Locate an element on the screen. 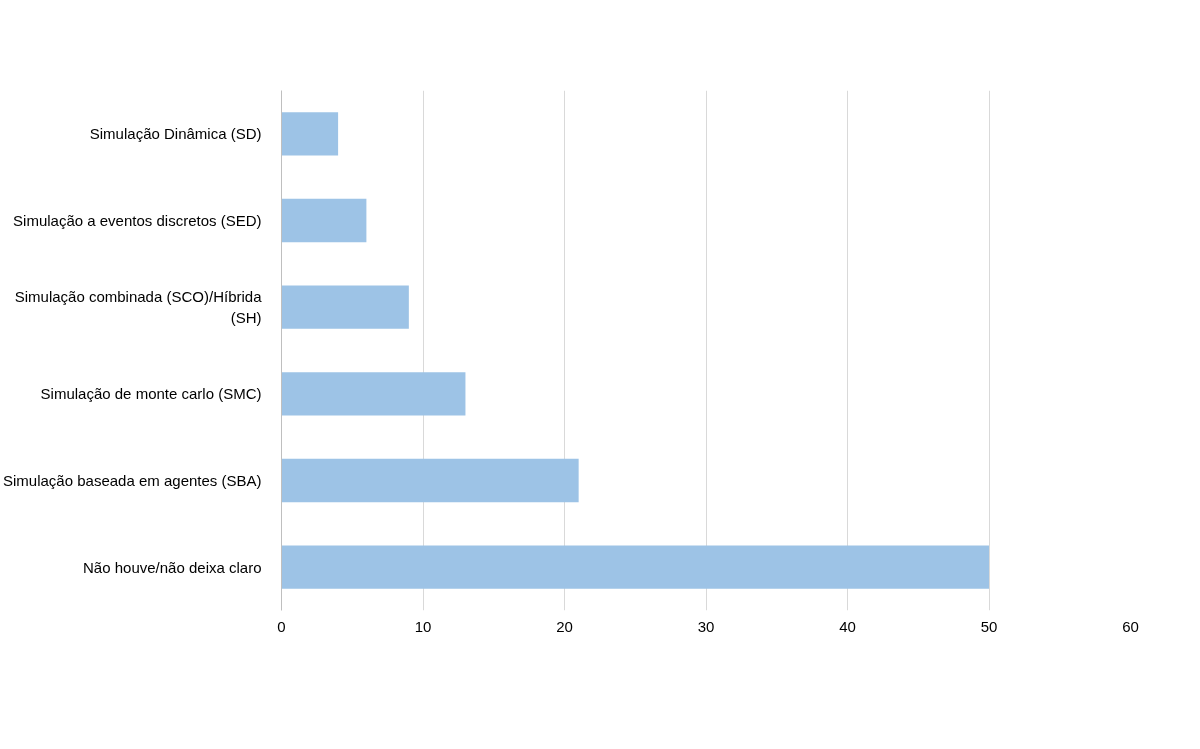 Image resolution: width=1200 pixels, height=749 pixels. x-tick-label: 30 is located at coordinates (706, 626).